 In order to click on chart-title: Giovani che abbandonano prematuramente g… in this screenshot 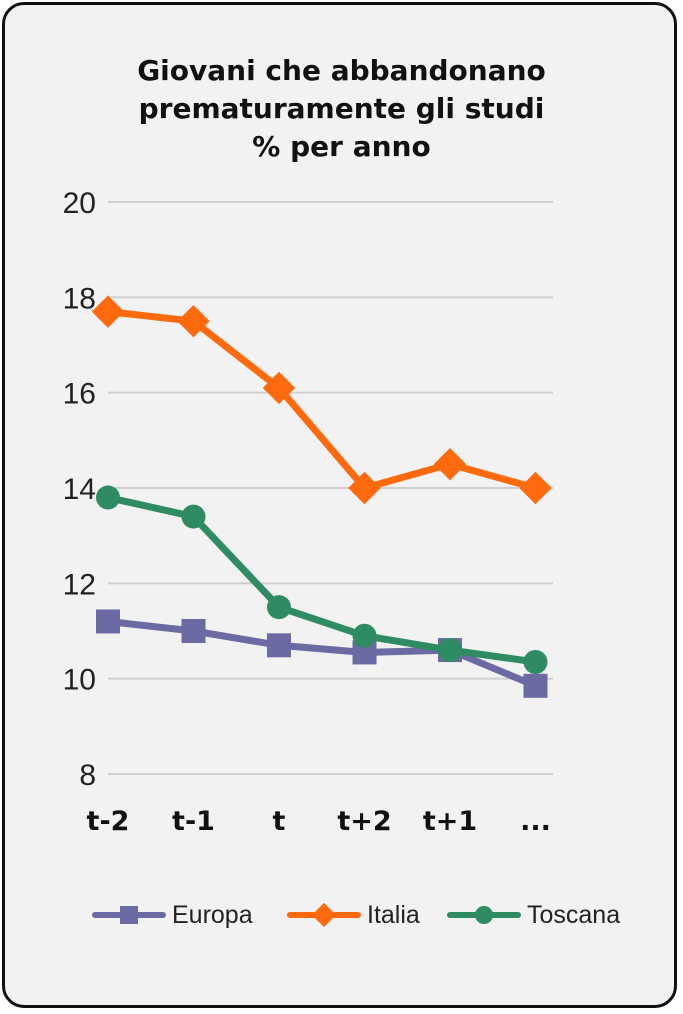, I will do `click(341, 109)`.